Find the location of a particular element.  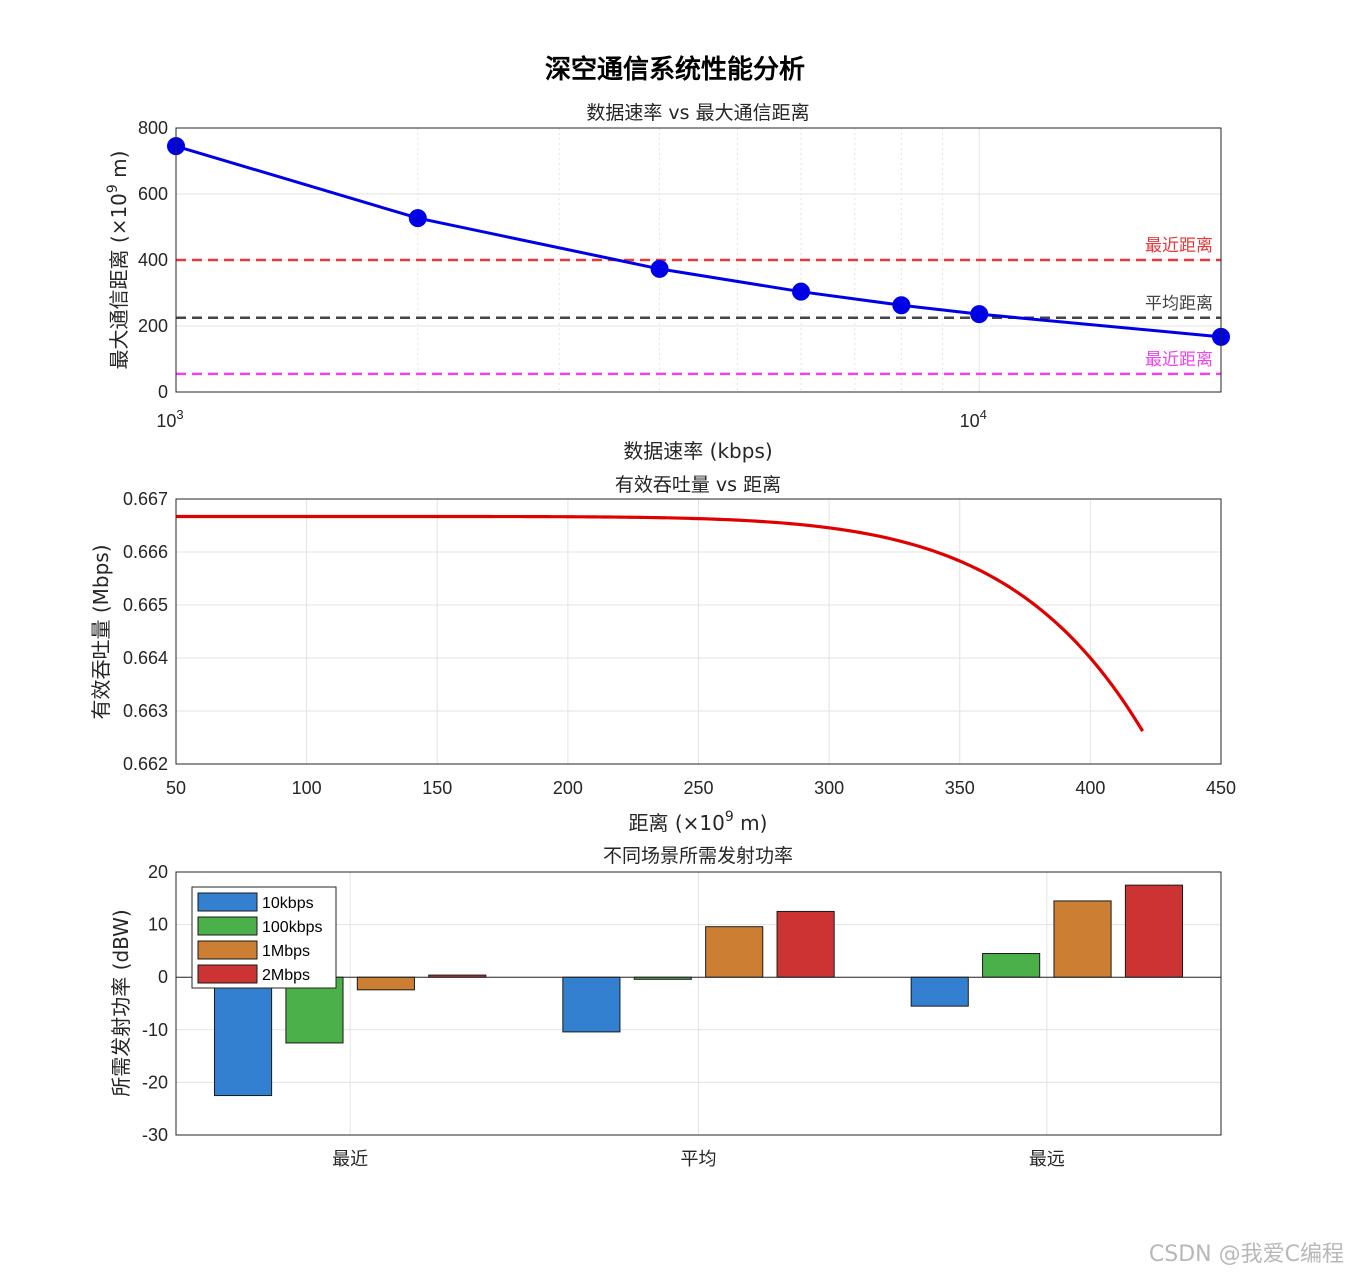

x-tick-label: 103 is located at coordinates (169, 419).